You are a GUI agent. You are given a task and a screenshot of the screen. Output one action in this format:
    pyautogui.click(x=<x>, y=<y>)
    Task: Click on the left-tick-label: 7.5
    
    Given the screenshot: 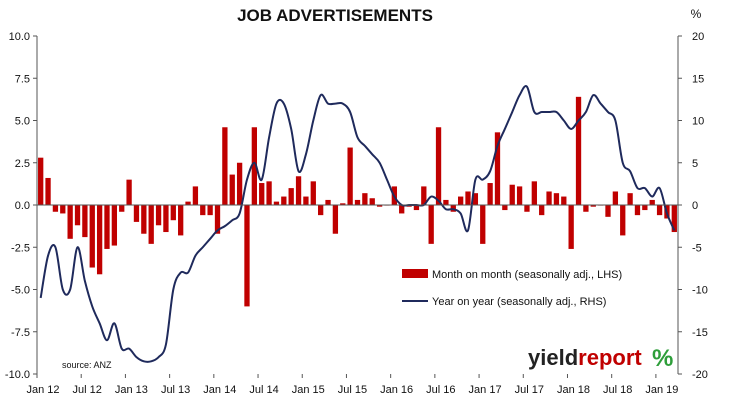 What is the action you would take?
    pyautogui.click(x=22, y=79)
    